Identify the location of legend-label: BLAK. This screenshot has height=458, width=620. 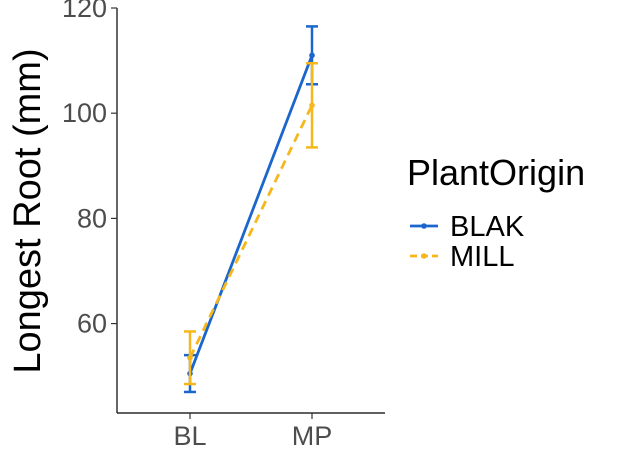
(487, 227).